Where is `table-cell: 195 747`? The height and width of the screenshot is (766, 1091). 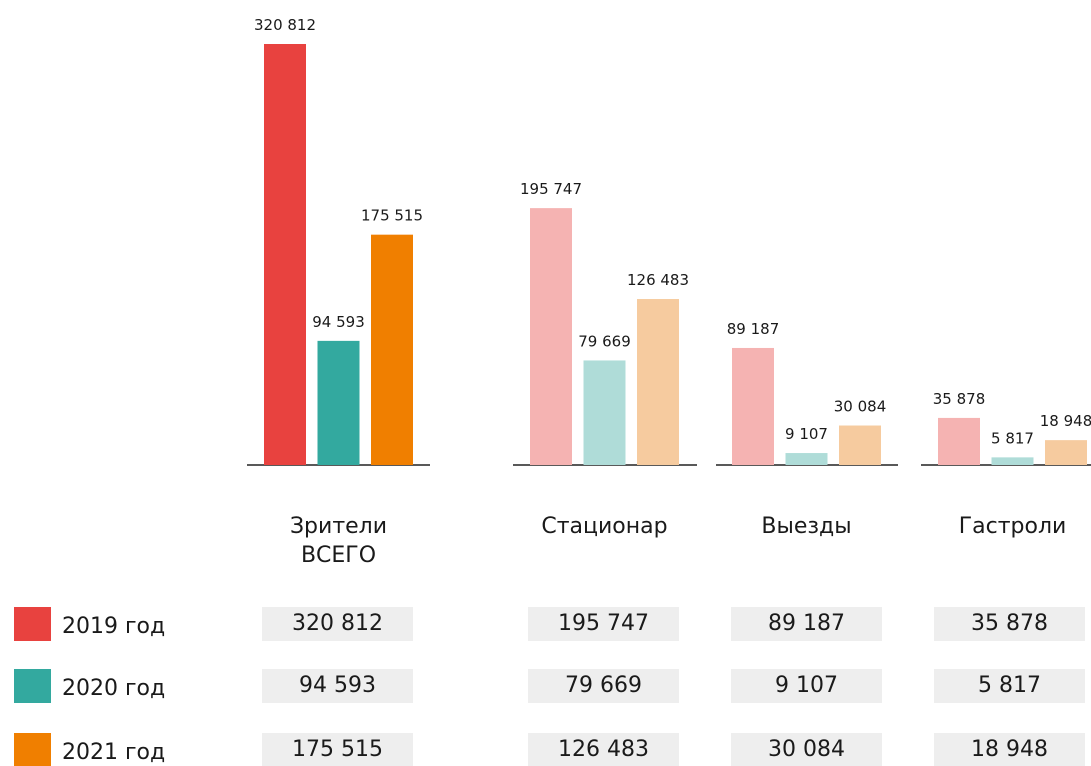
table-cell: 195 747 is located at coordinates (603, 624).